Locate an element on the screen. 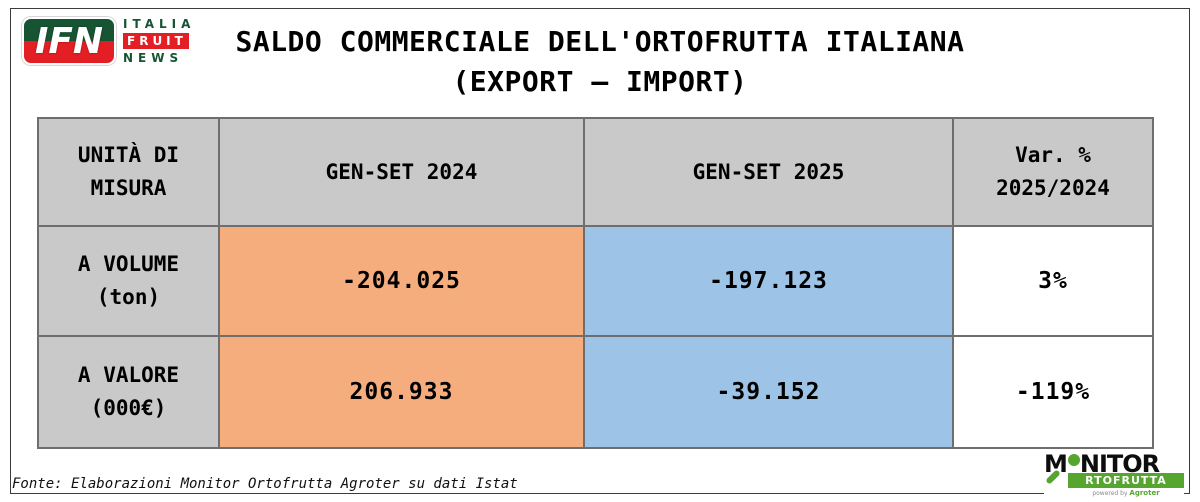 This screenshot has height=502, width=1200. monitor-ortofrutta-logo: M NITOR RTOFRUTTA powered by Agroter is located at coordinates (1114, 474).